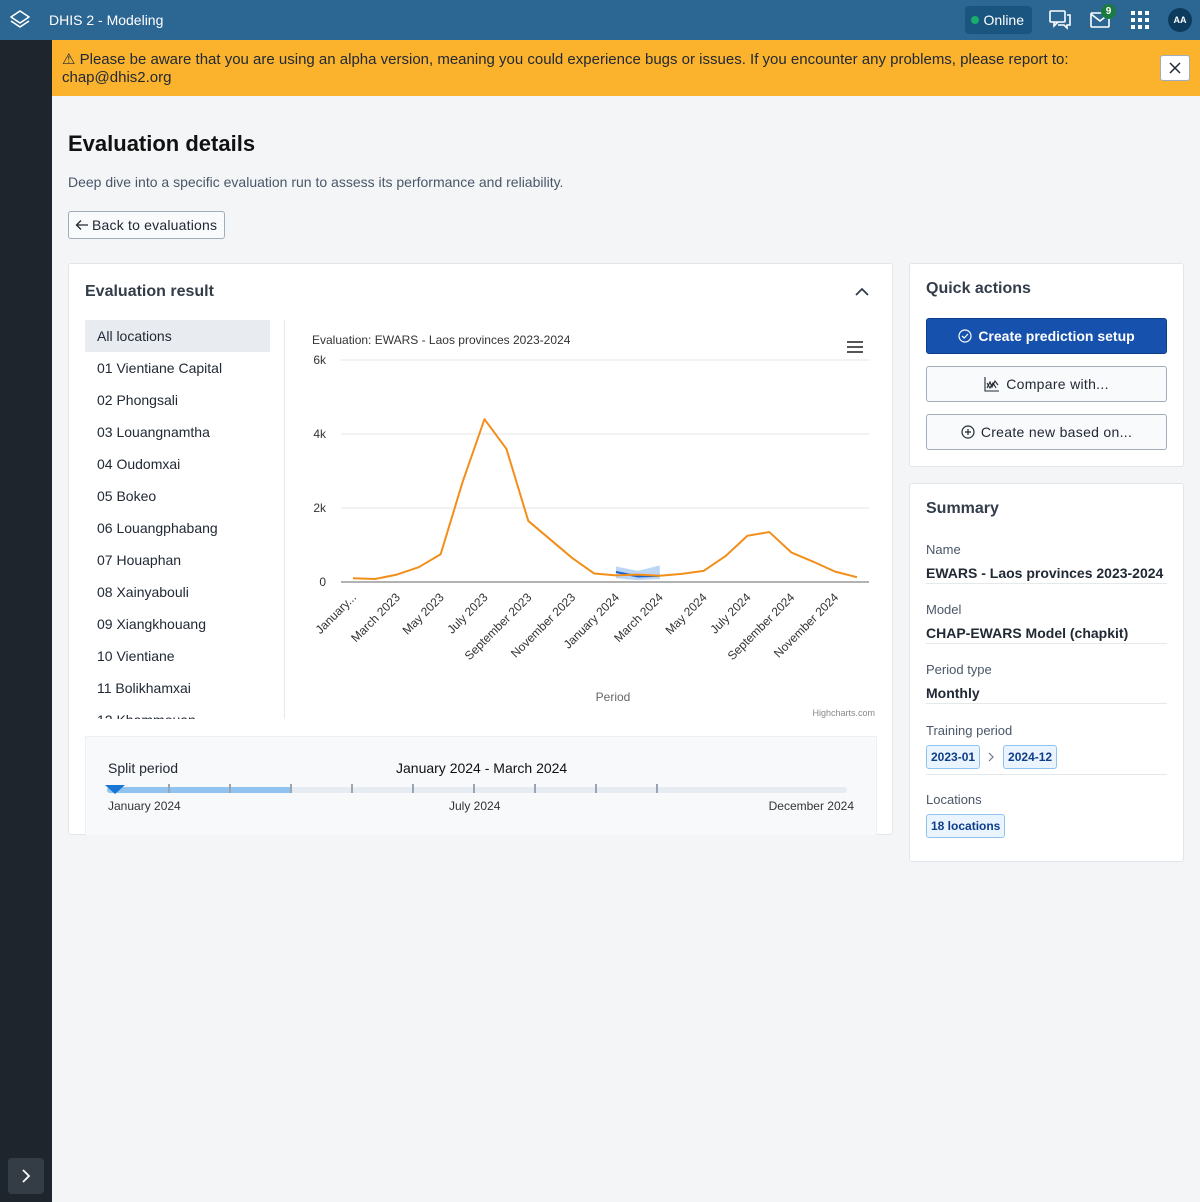 The height and width of the screenshot is (1202, 1200). I want to click on location-list-item: 12 Khammouan, so click(177, 711).